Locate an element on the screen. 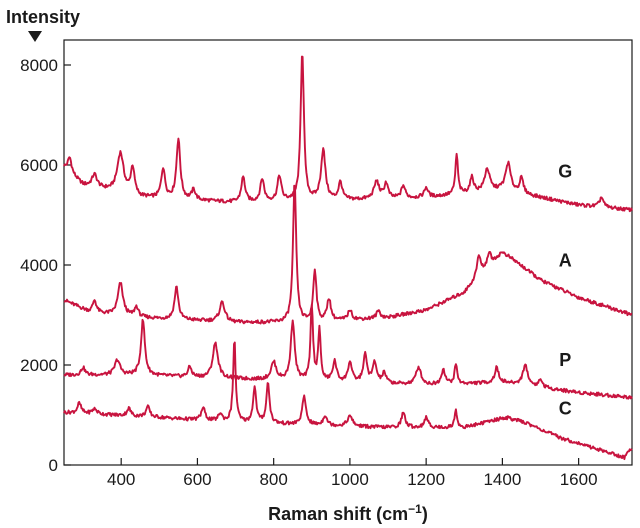 This screenshot has height=528, width=640. y-tick-label: 2000 is located at coordinates (39, 365).